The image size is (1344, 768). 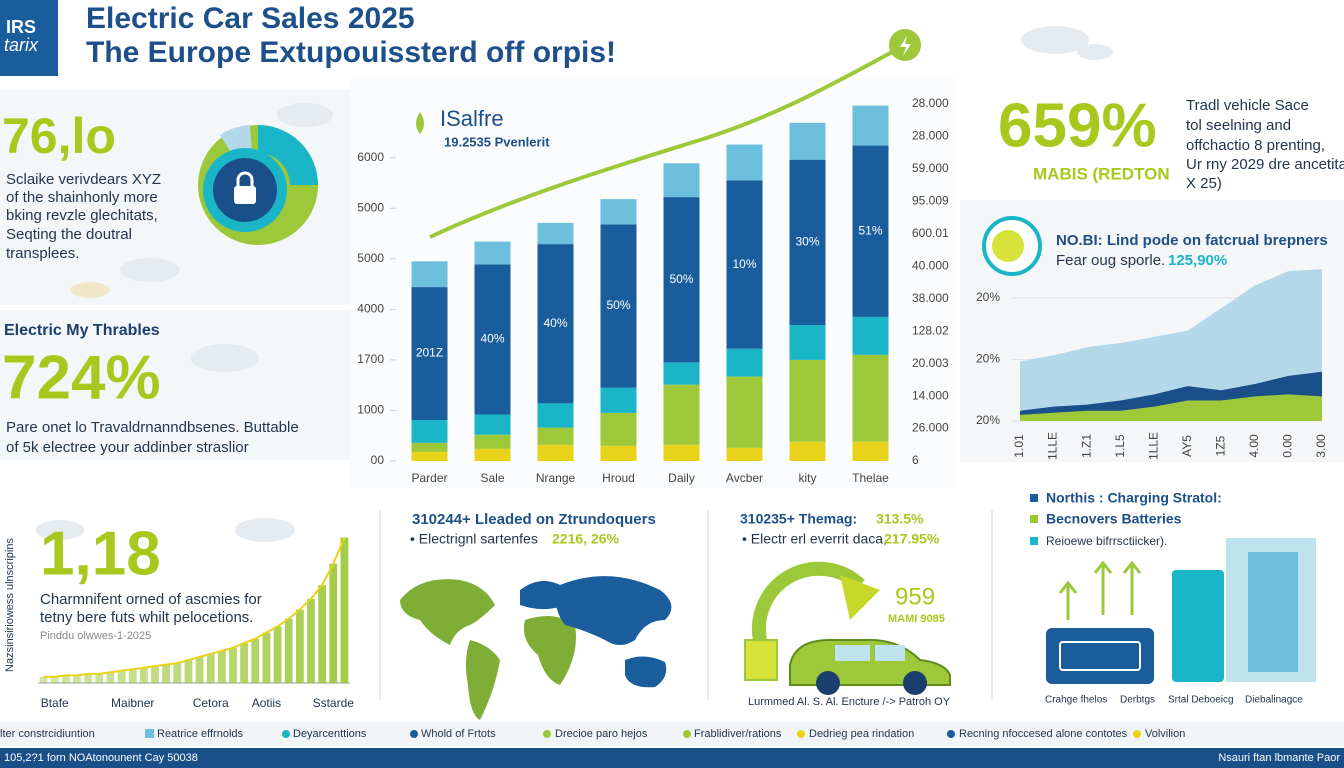 I want to click on logo-text: IRS, so click(x=21, y=27).